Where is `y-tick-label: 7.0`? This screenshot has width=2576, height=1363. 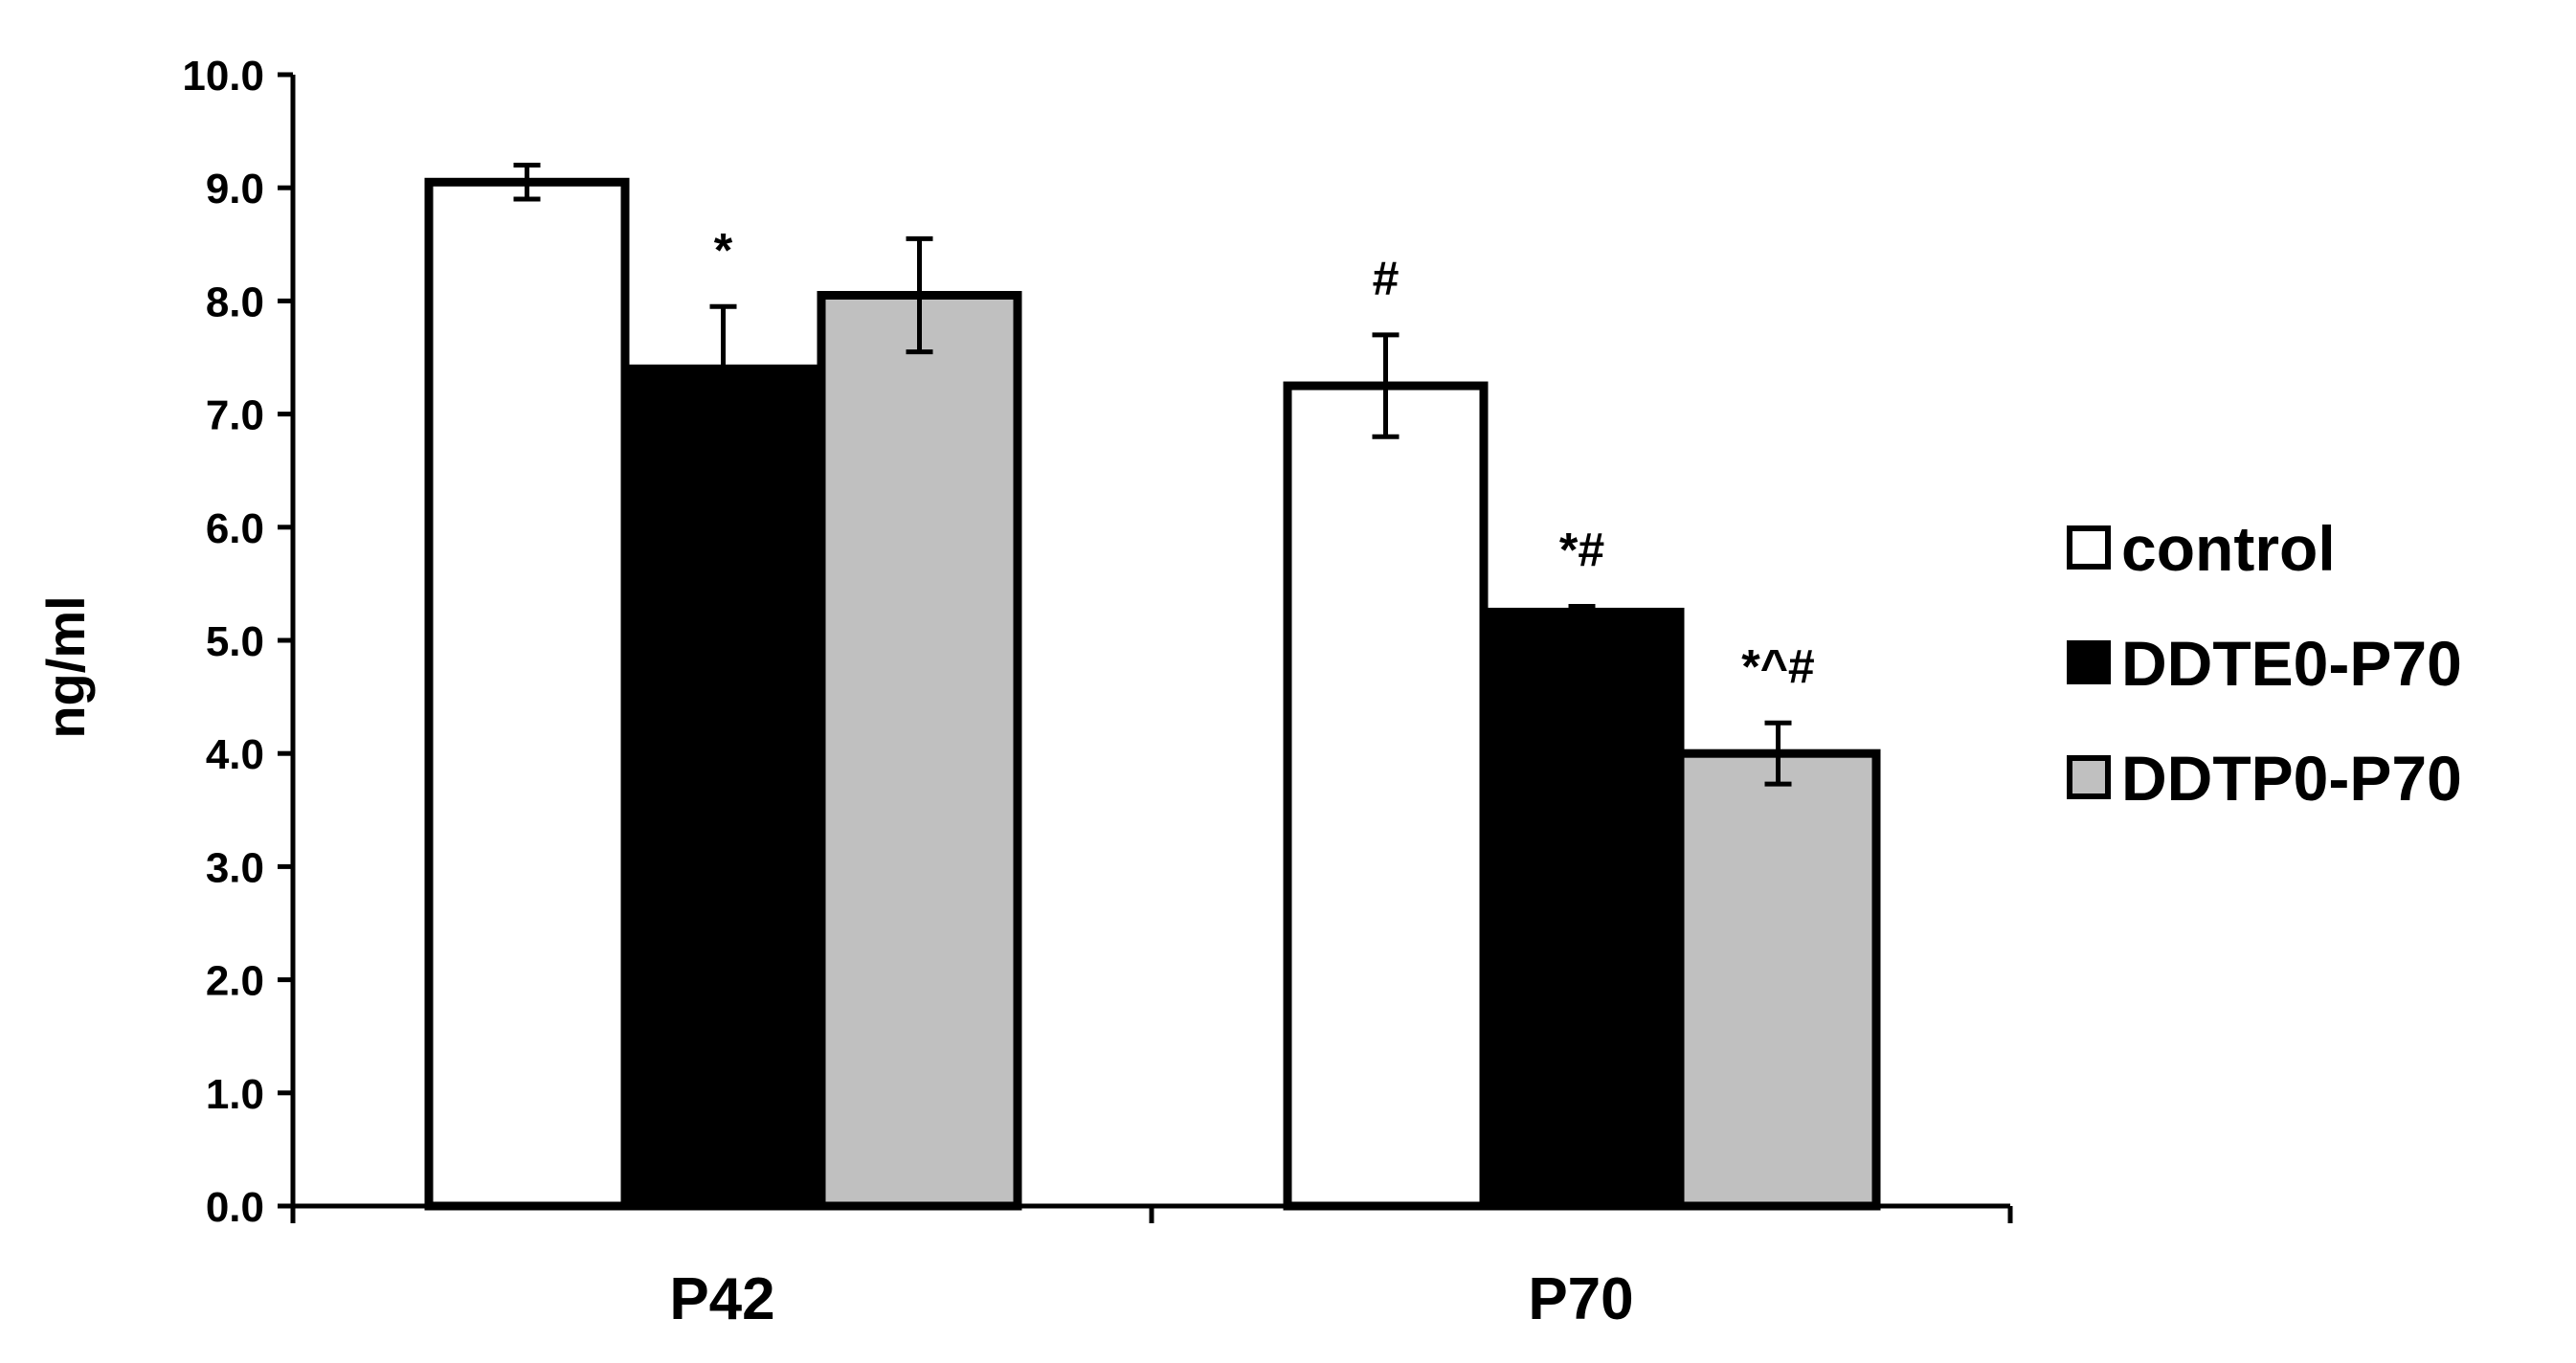
y-tick-label: 7.0 is located at coordinates (235, 415).